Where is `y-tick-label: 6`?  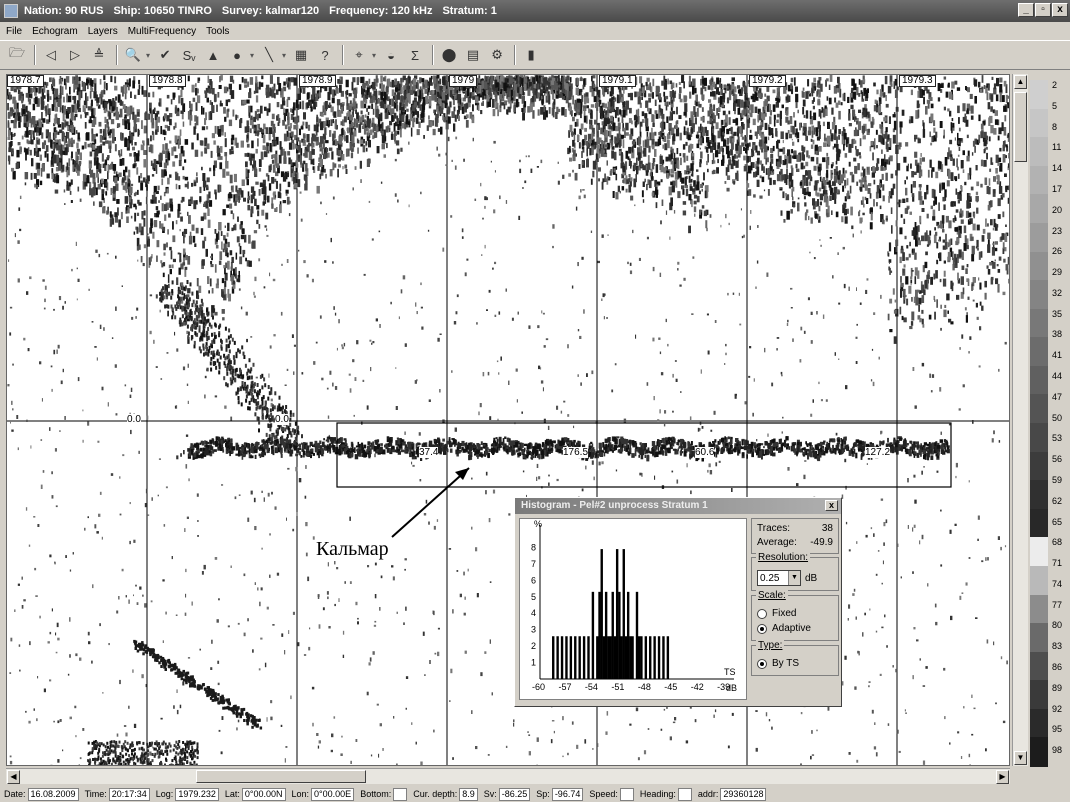 y-tick-label: 6 is located at coordinates (533, 580).